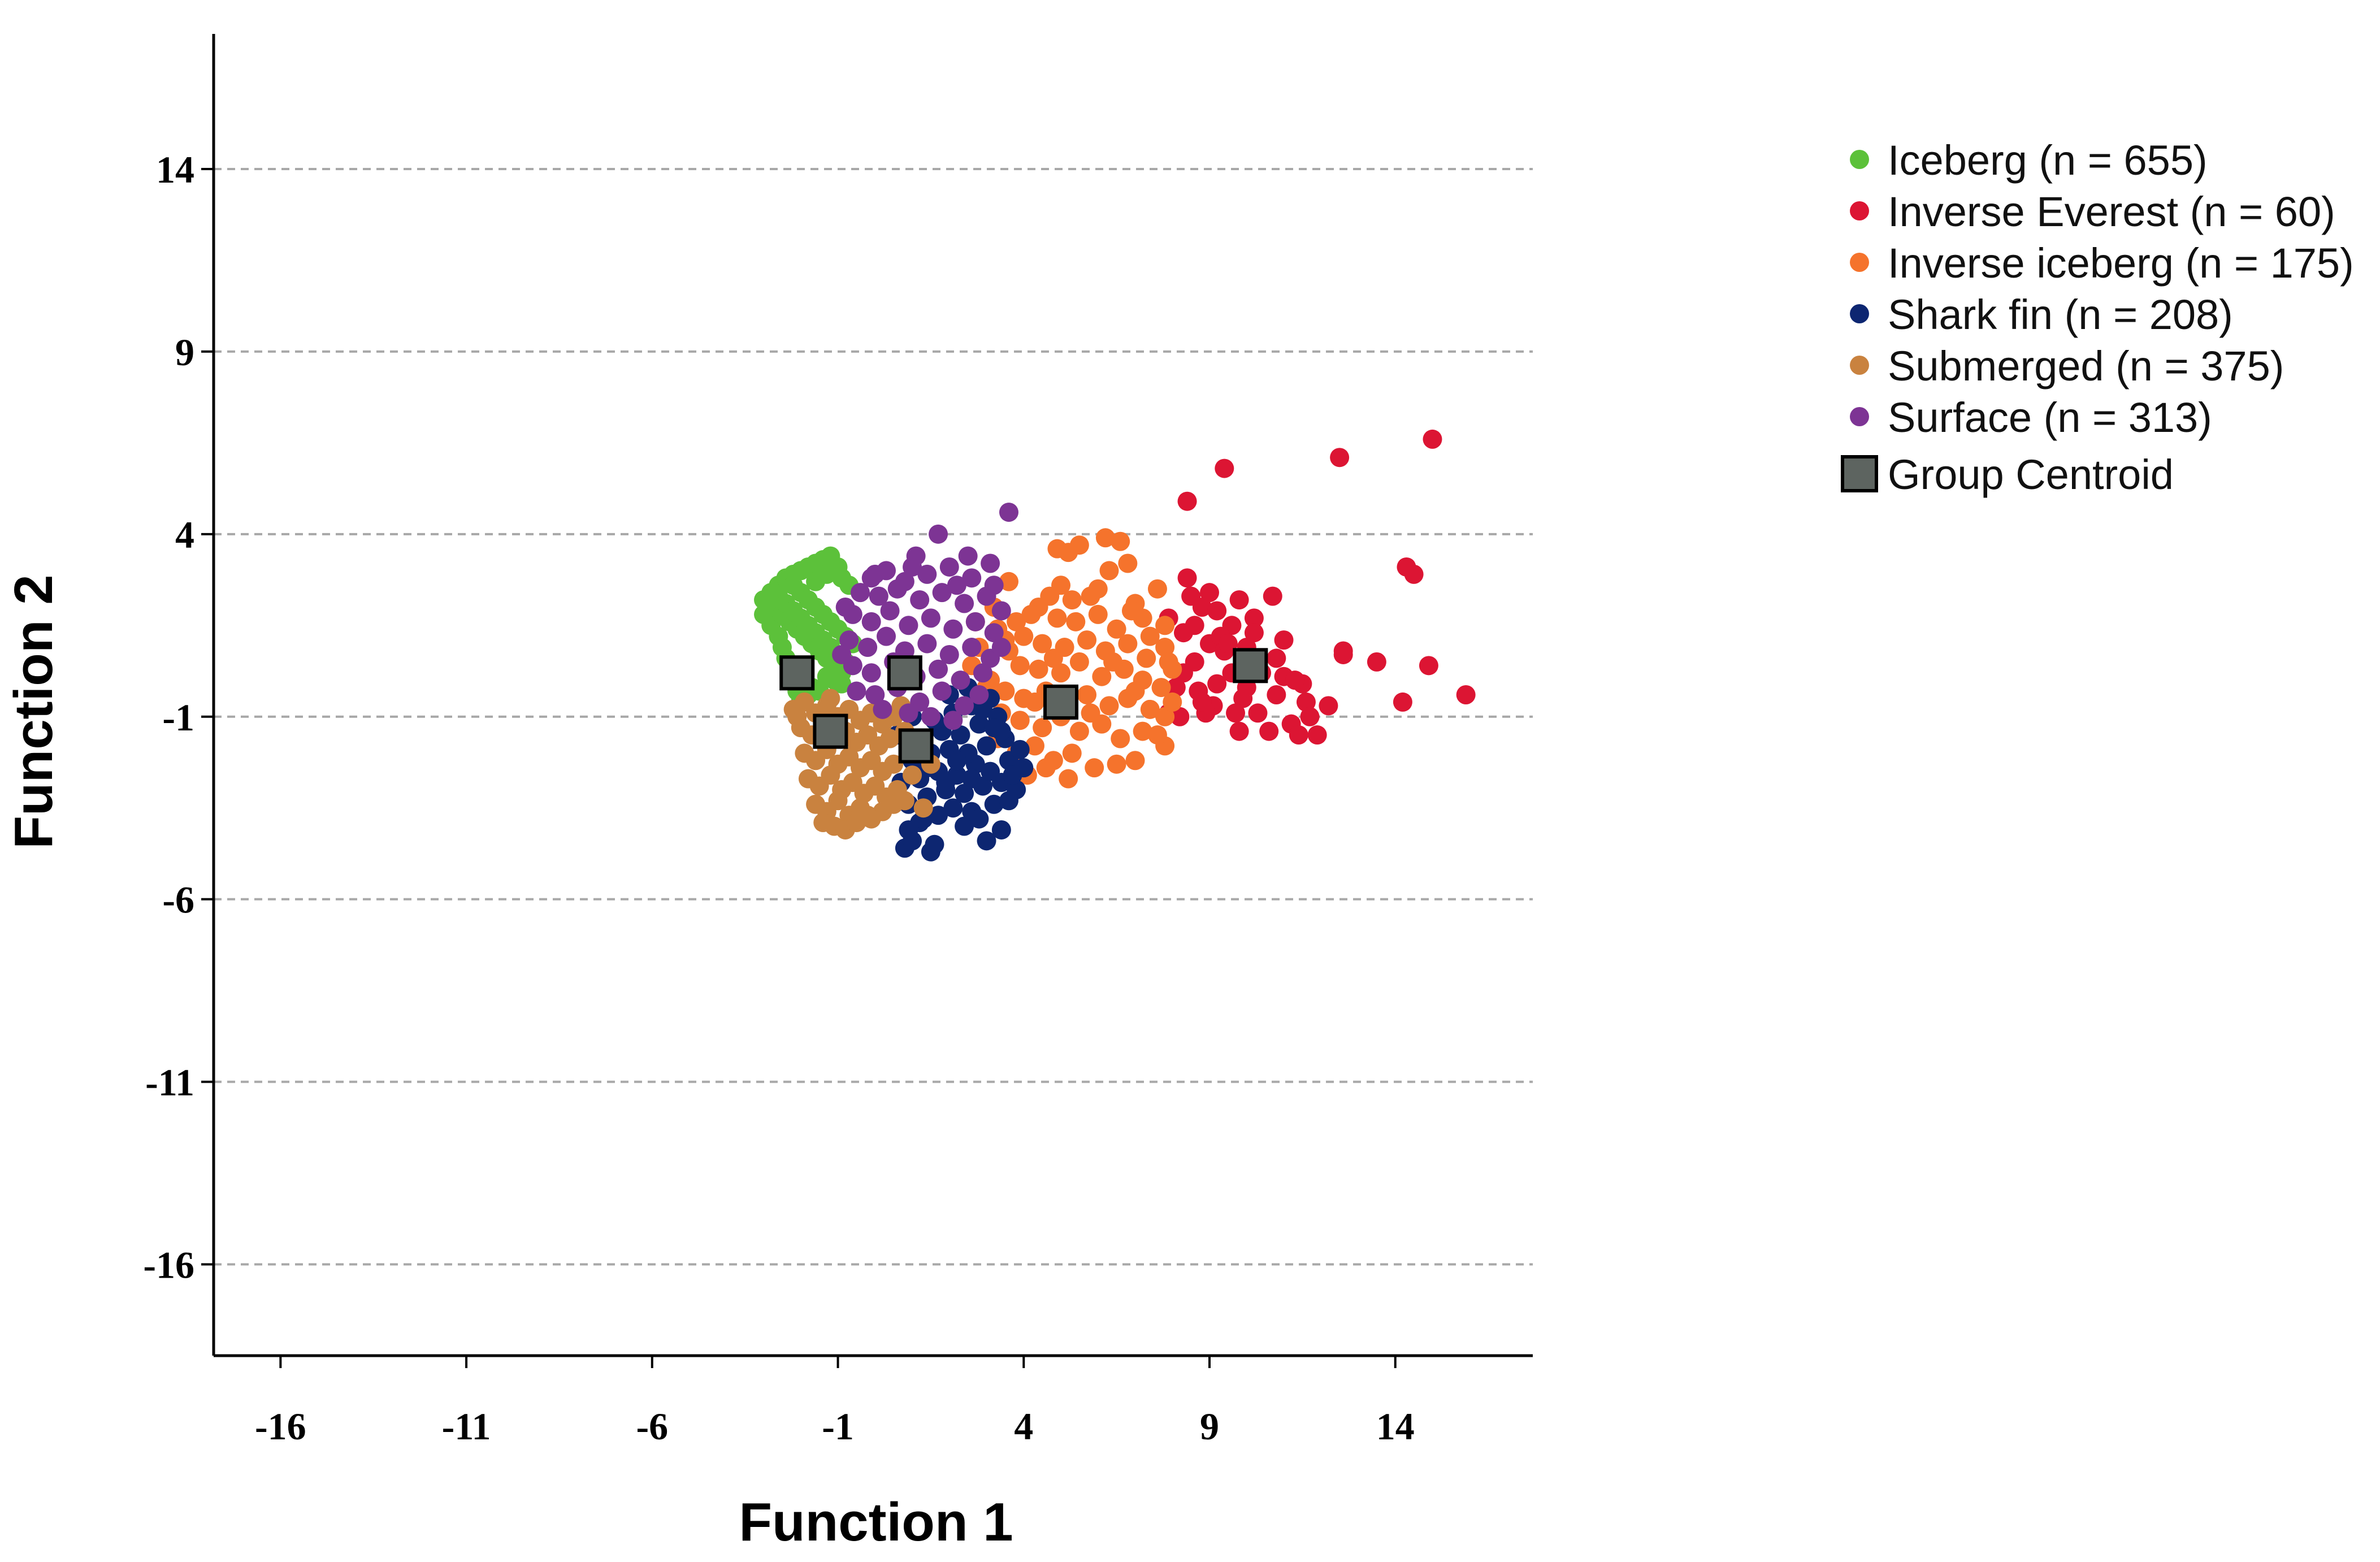 This screenshot has height=1562, width=2380. What do you see at coordinates (185, 534) in the screenshot?
I see `y-tick-label: 4` at bounding box center [185, 534].